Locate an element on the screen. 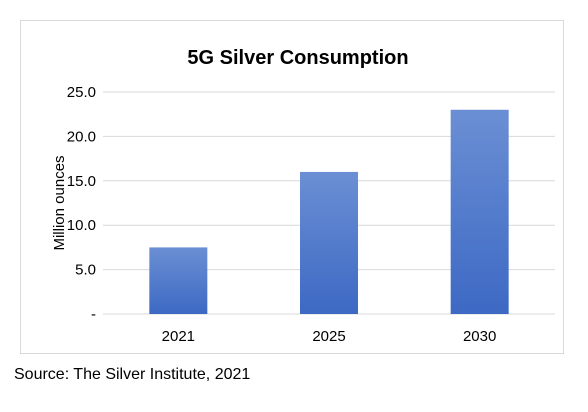  x-tick-label: 2025 is located at coordinates (328, 336).